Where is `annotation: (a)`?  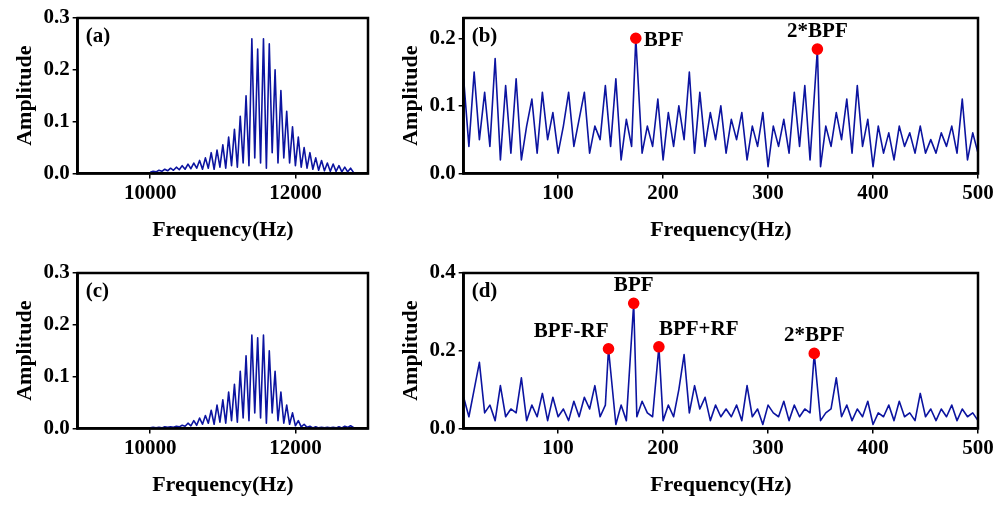 annotation: (a) is located at coordinates (98, 35).